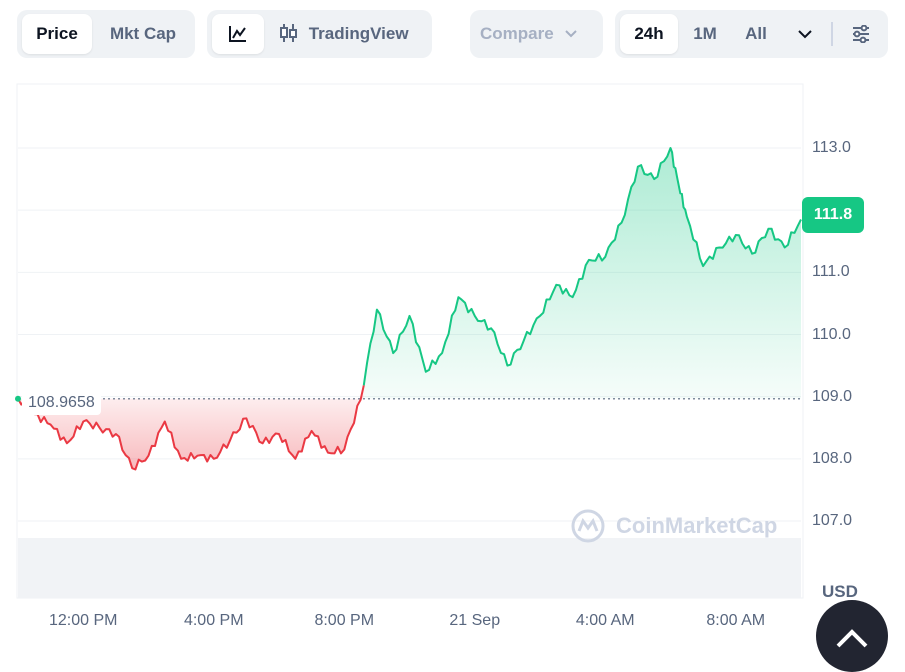 The height and width of the screenshot is (672, 905). What do you see at coordinates (756, 33) in the screenshot?
I see `range-all-tab: All` at bounding box center [756, 33].